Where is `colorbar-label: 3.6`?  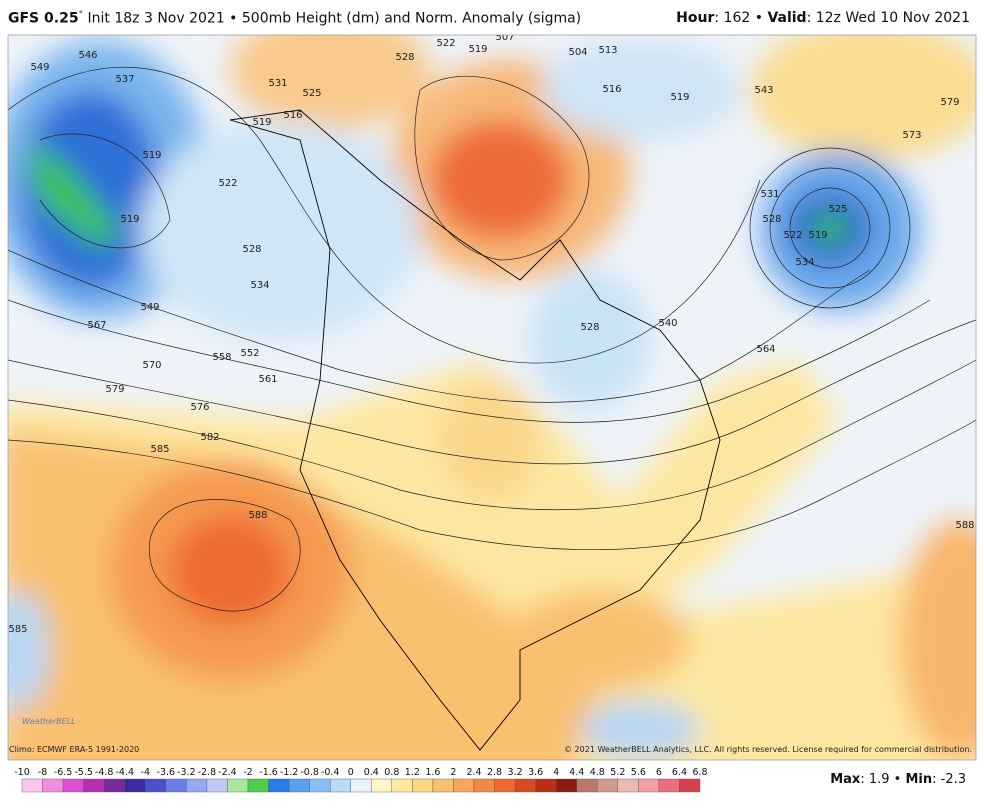 colorbar-label: 3.6 is located at coordinates (535, 772).